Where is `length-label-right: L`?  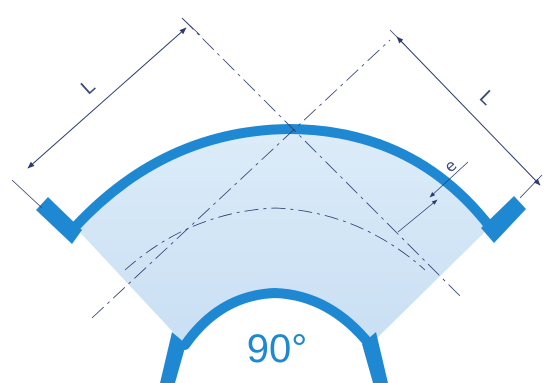 length-label-right: L is located at coordinates (486, 97).